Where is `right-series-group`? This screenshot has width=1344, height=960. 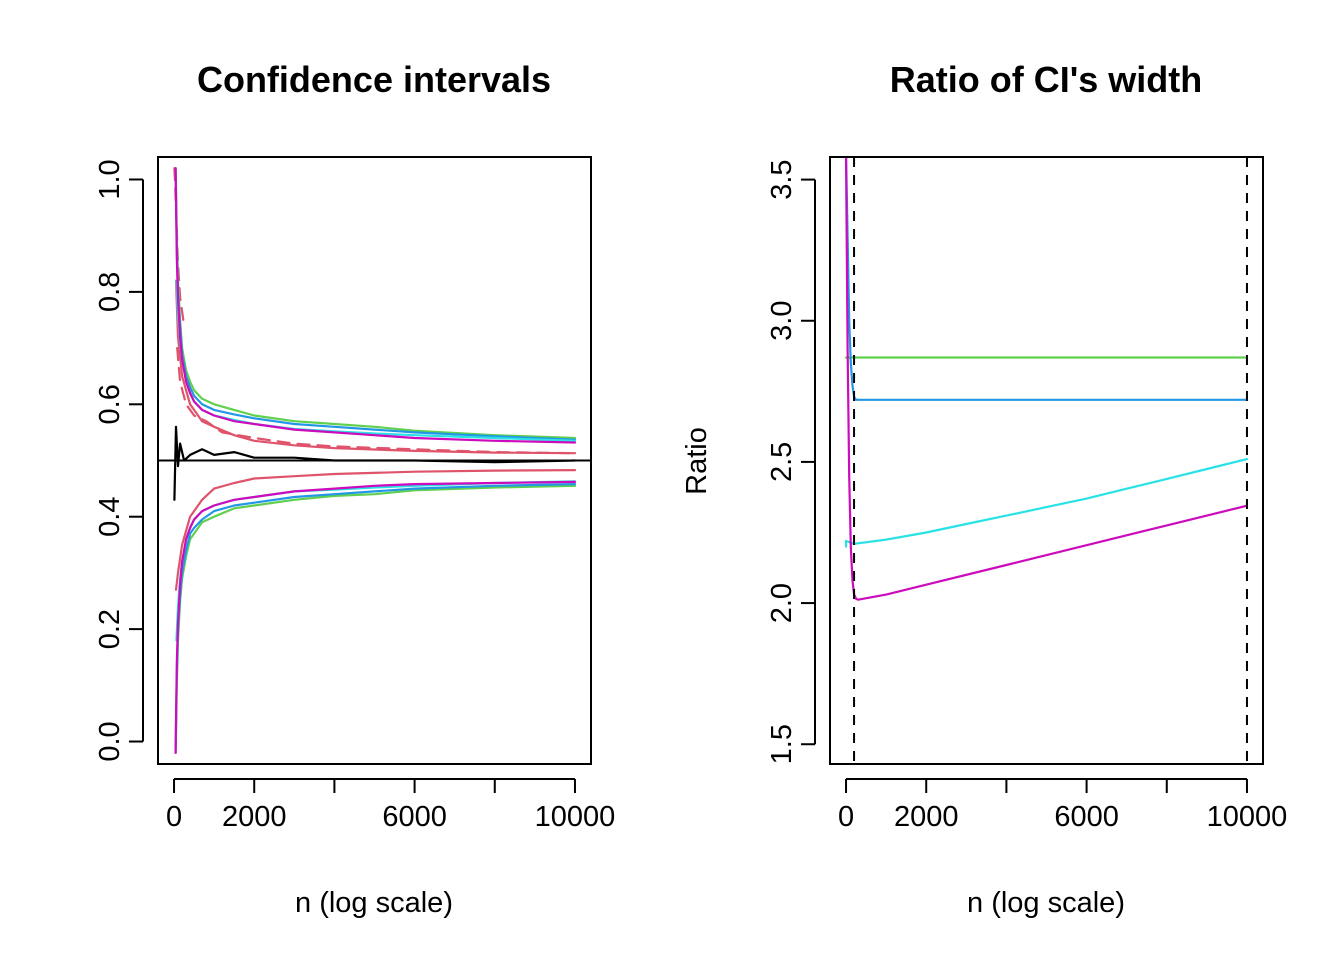 right-series-group is located at coordinates (1046, 379).